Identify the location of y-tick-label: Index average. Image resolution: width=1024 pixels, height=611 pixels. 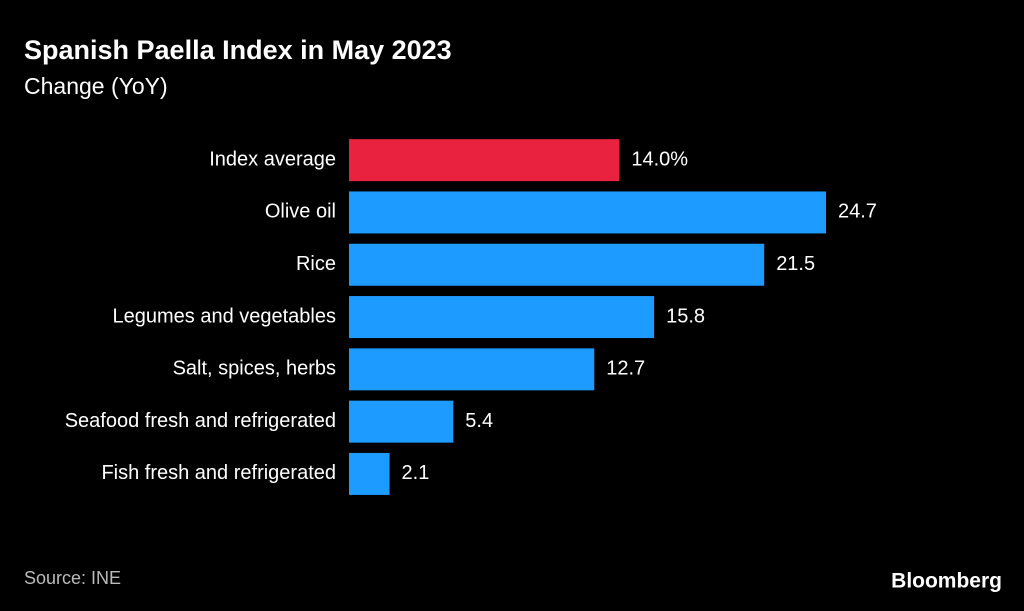
(272, 159).